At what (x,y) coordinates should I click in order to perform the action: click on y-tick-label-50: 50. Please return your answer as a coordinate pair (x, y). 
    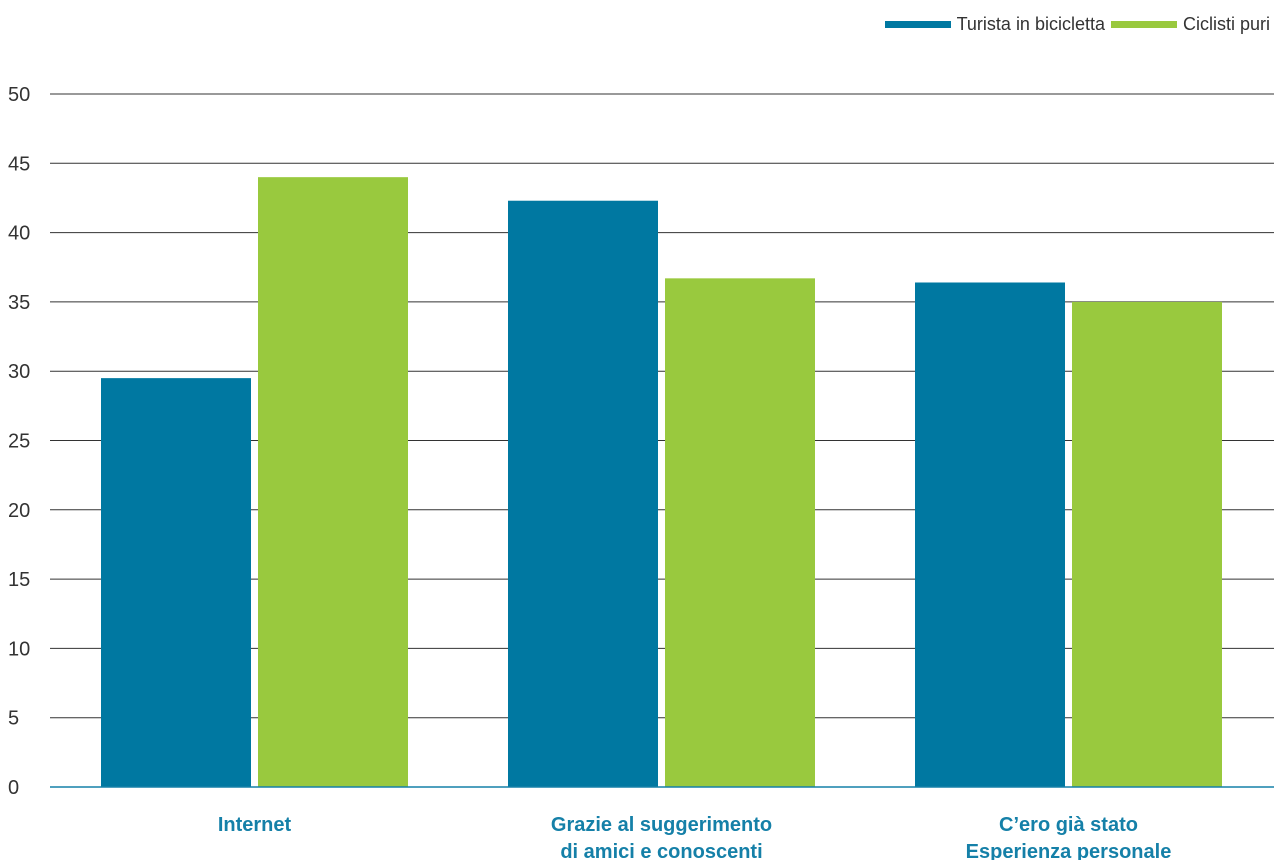
    Looking at the image, I should click on (19, 95).